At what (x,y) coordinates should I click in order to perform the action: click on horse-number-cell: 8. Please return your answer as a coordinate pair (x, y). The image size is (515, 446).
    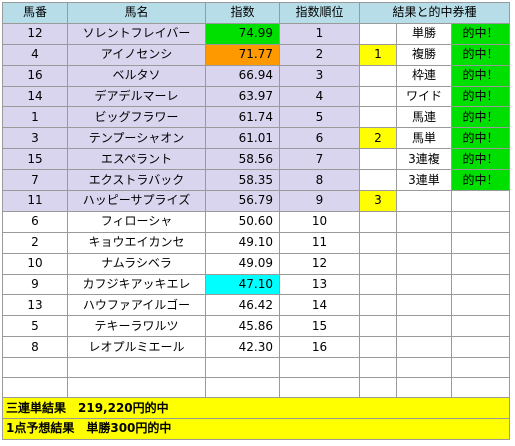
    Looking at the image, I should click on (35, 347).